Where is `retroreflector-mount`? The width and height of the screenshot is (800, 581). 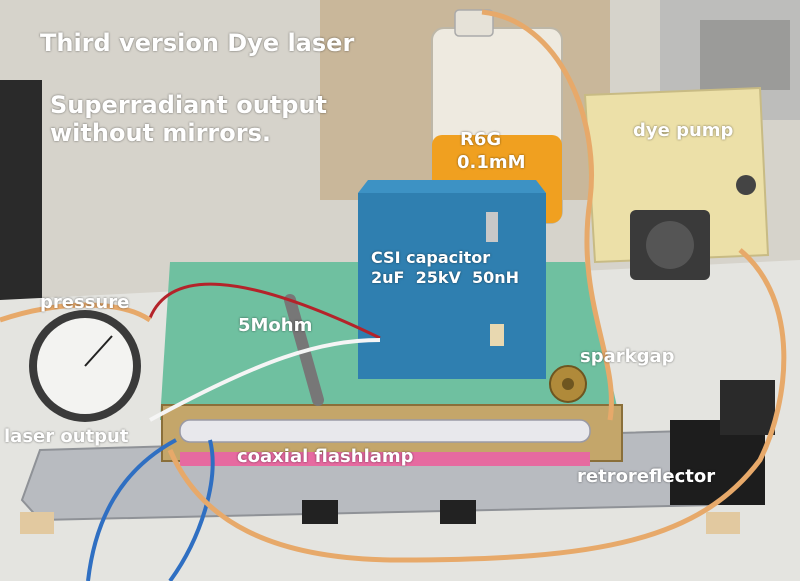
retroreflector-mount is located at coordinates (722, 442).